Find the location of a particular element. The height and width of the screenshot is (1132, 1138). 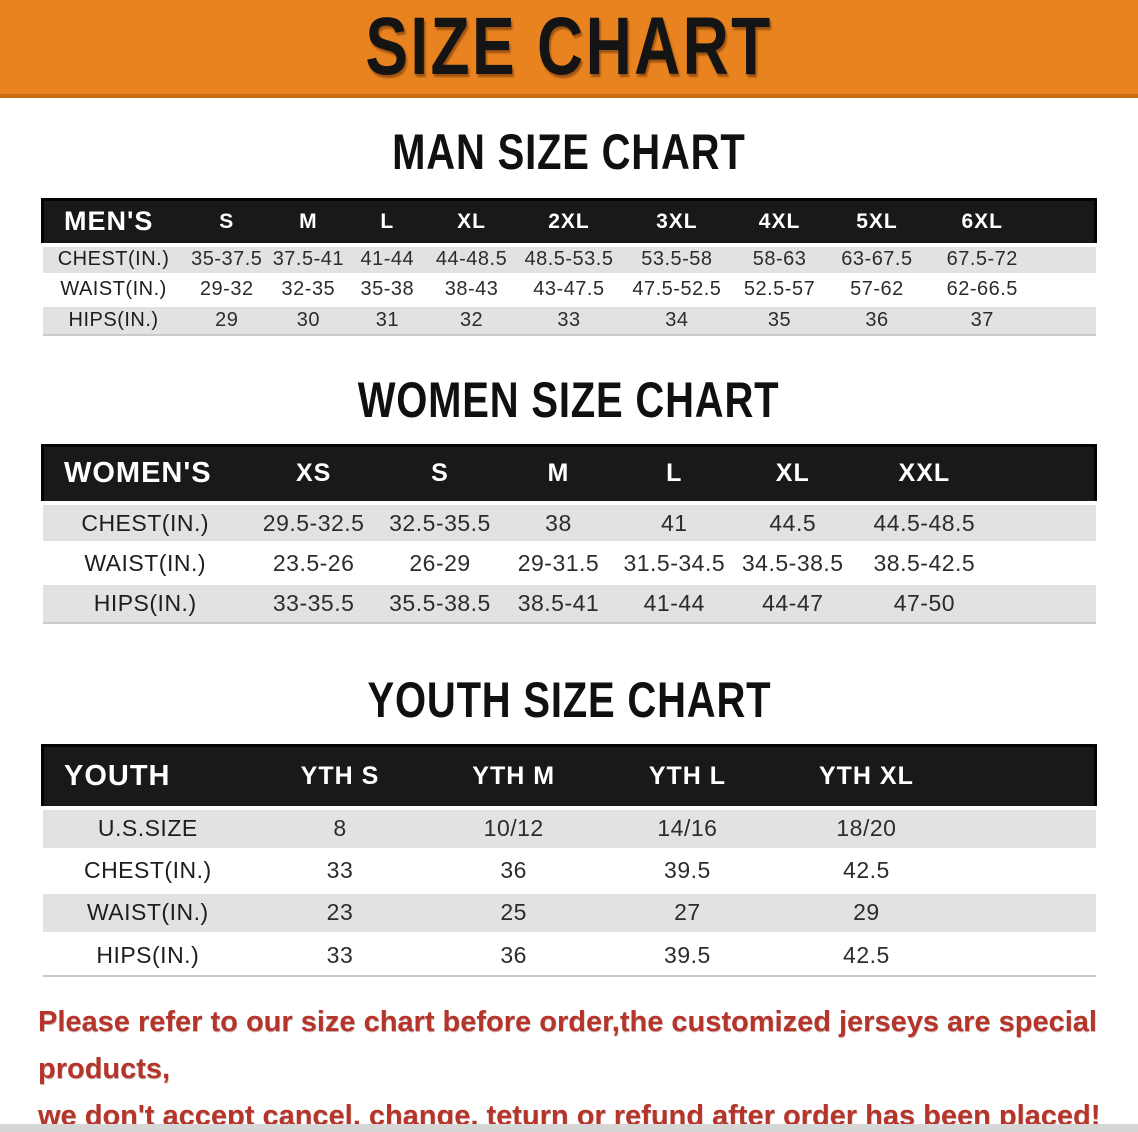

measurement-value: 32-35 is located at coordinates (308, 289).